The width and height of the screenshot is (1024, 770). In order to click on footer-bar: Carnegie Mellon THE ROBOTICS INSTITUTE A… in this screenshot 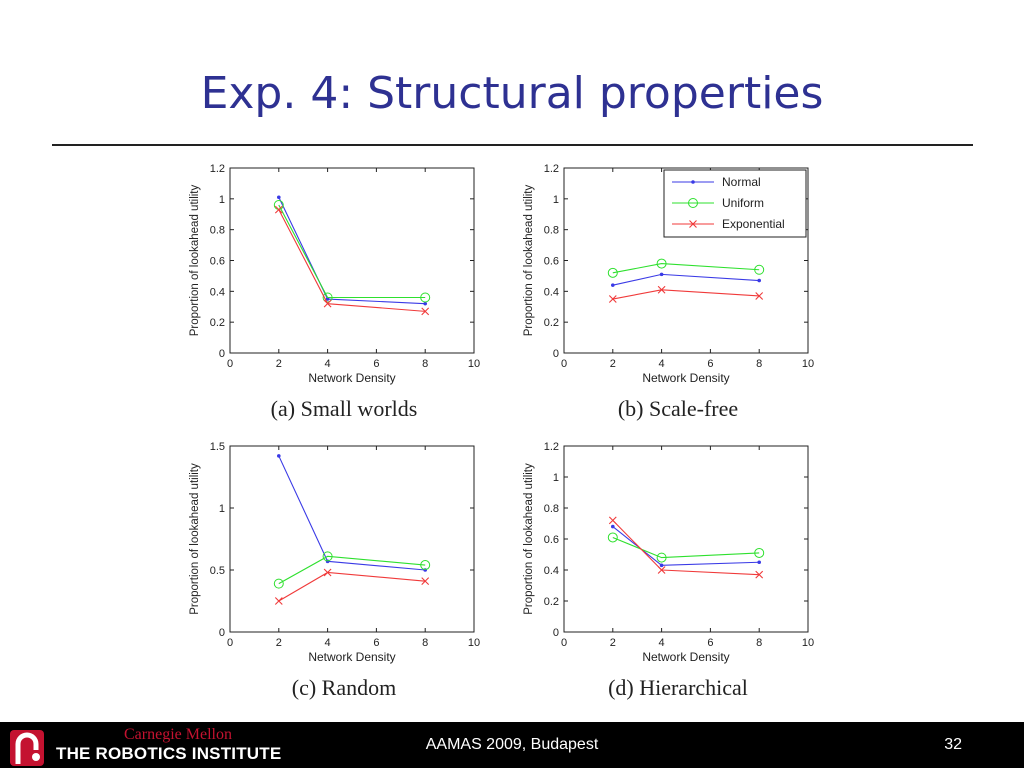, I will do `click(512, 745)`.